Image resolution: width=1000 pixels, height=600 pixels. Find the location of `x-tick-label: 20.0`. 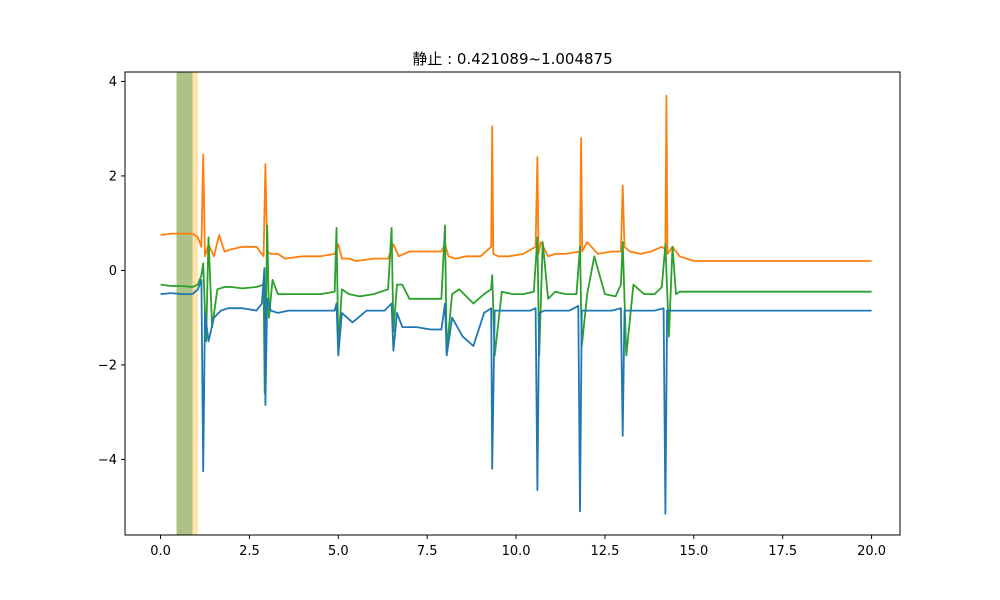

x-tick-label: 20.0 is located at coordinates (871, 551).